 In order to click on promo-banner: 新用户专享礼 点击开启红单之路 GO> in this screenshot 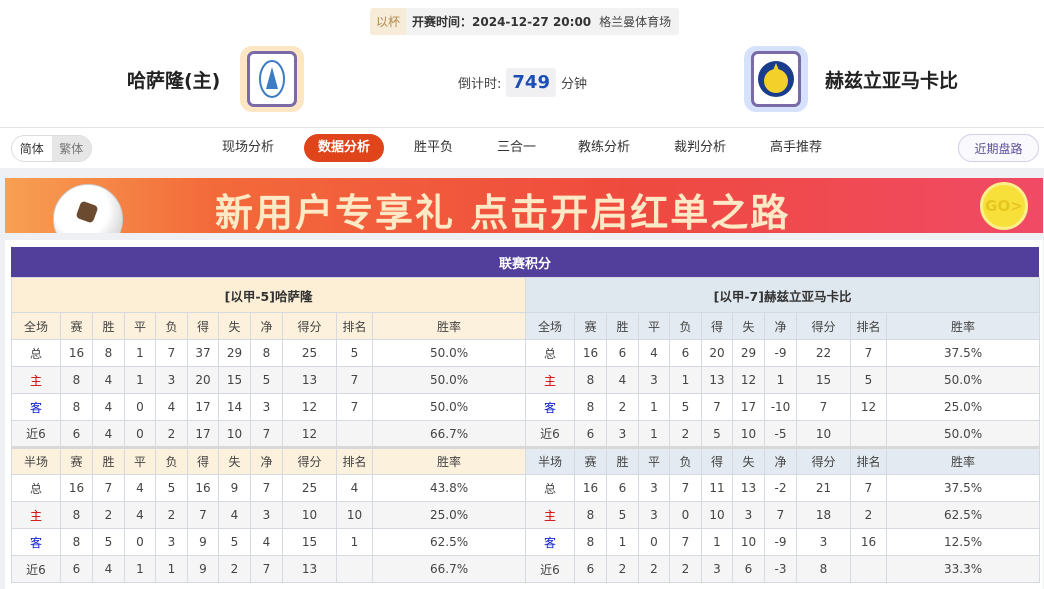, I will do `click(524, 205)`.